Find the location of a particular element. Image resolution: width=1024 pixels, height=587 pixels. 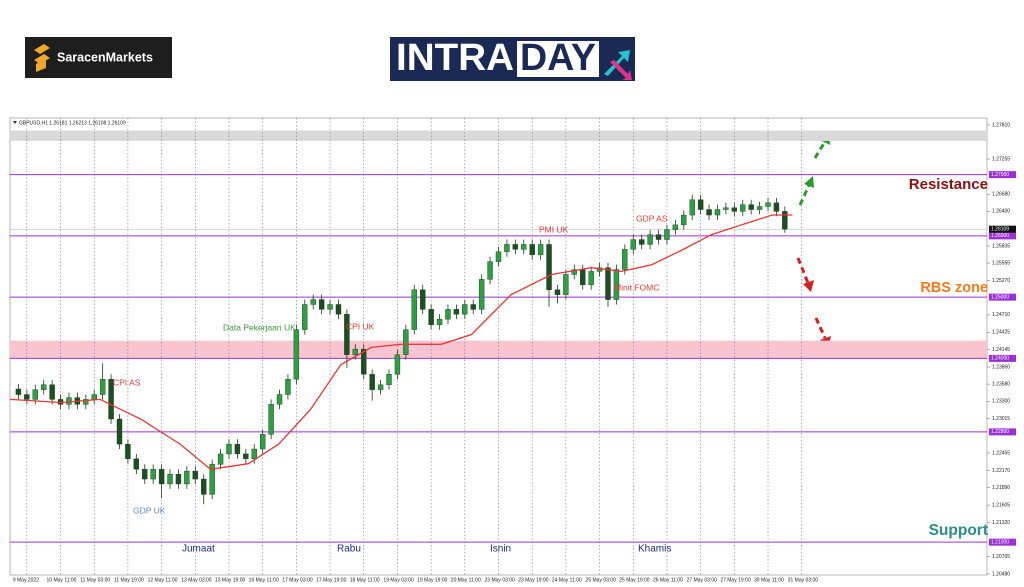

x-tick-label: 27 May 19:00 is located at coordinates (735, 580).